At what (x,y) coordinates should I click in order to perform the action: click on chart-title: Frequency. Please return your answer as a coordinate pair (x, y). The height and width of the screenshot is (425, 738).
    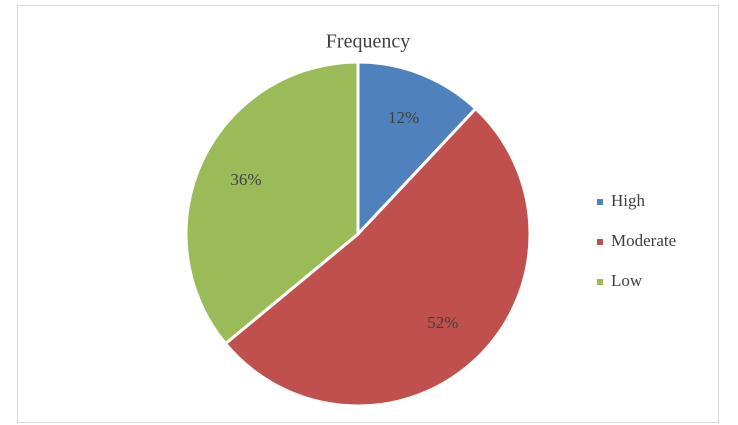
    Looking at the image, I should click on (368, 42).